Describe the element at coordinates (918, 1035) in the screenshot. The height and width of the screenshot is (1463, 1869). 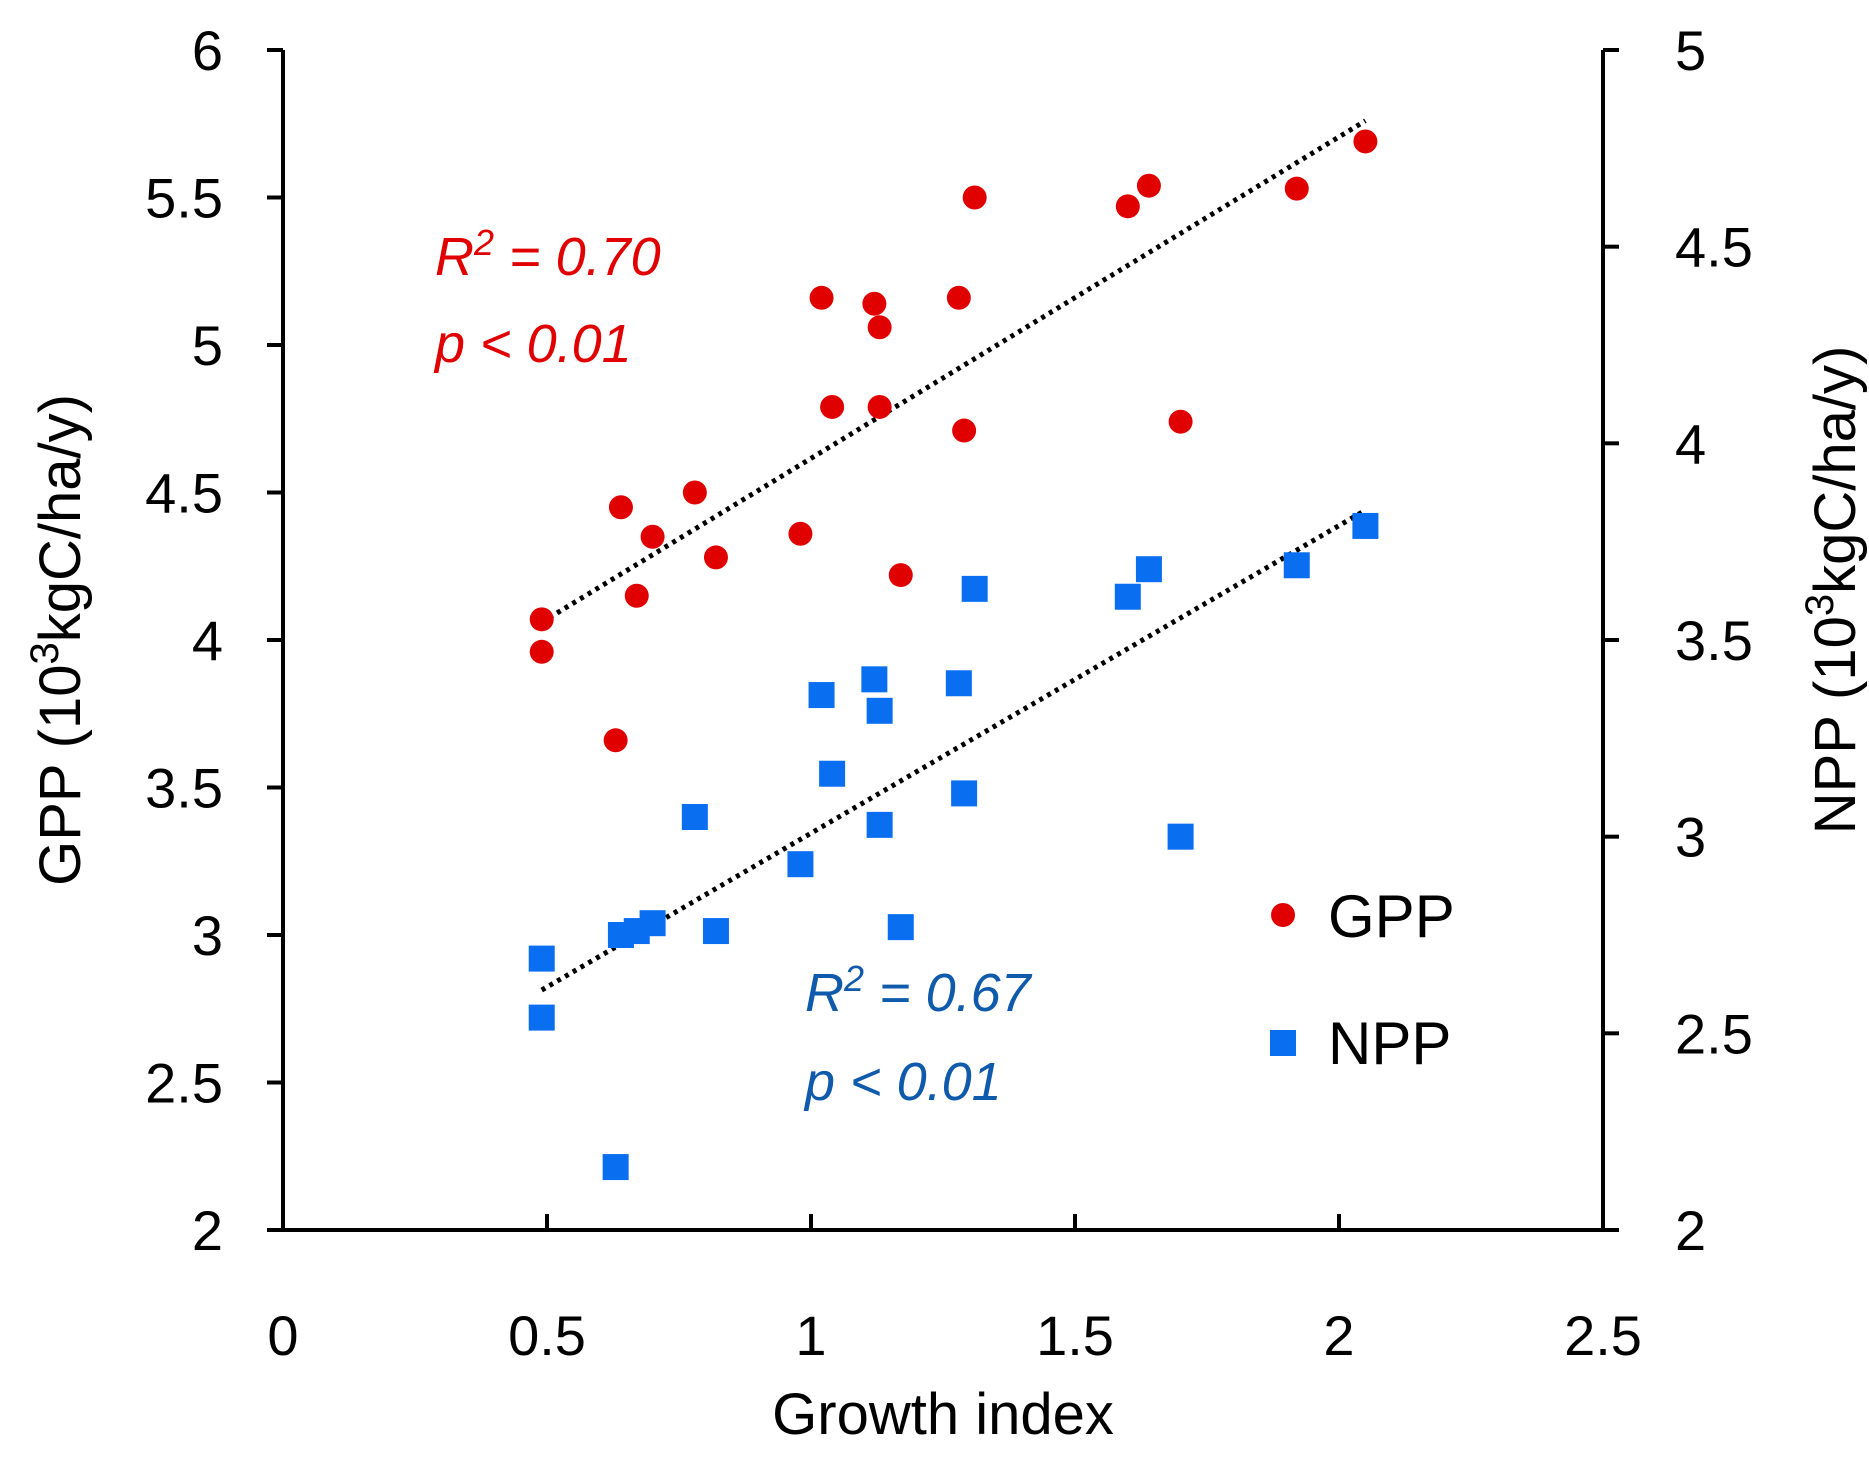
I see `npp-annotation: R2 = 0.67 p < 0.01` at that location.